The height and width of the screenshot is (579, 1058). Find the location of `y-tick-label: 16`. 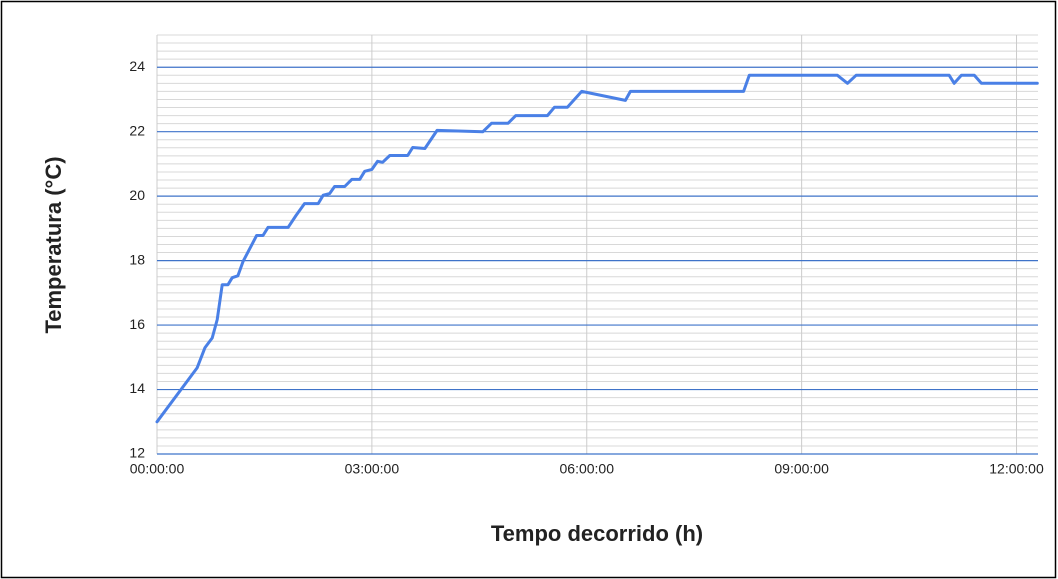

y-tick-label: 16 is located at coordinates (137, 324).